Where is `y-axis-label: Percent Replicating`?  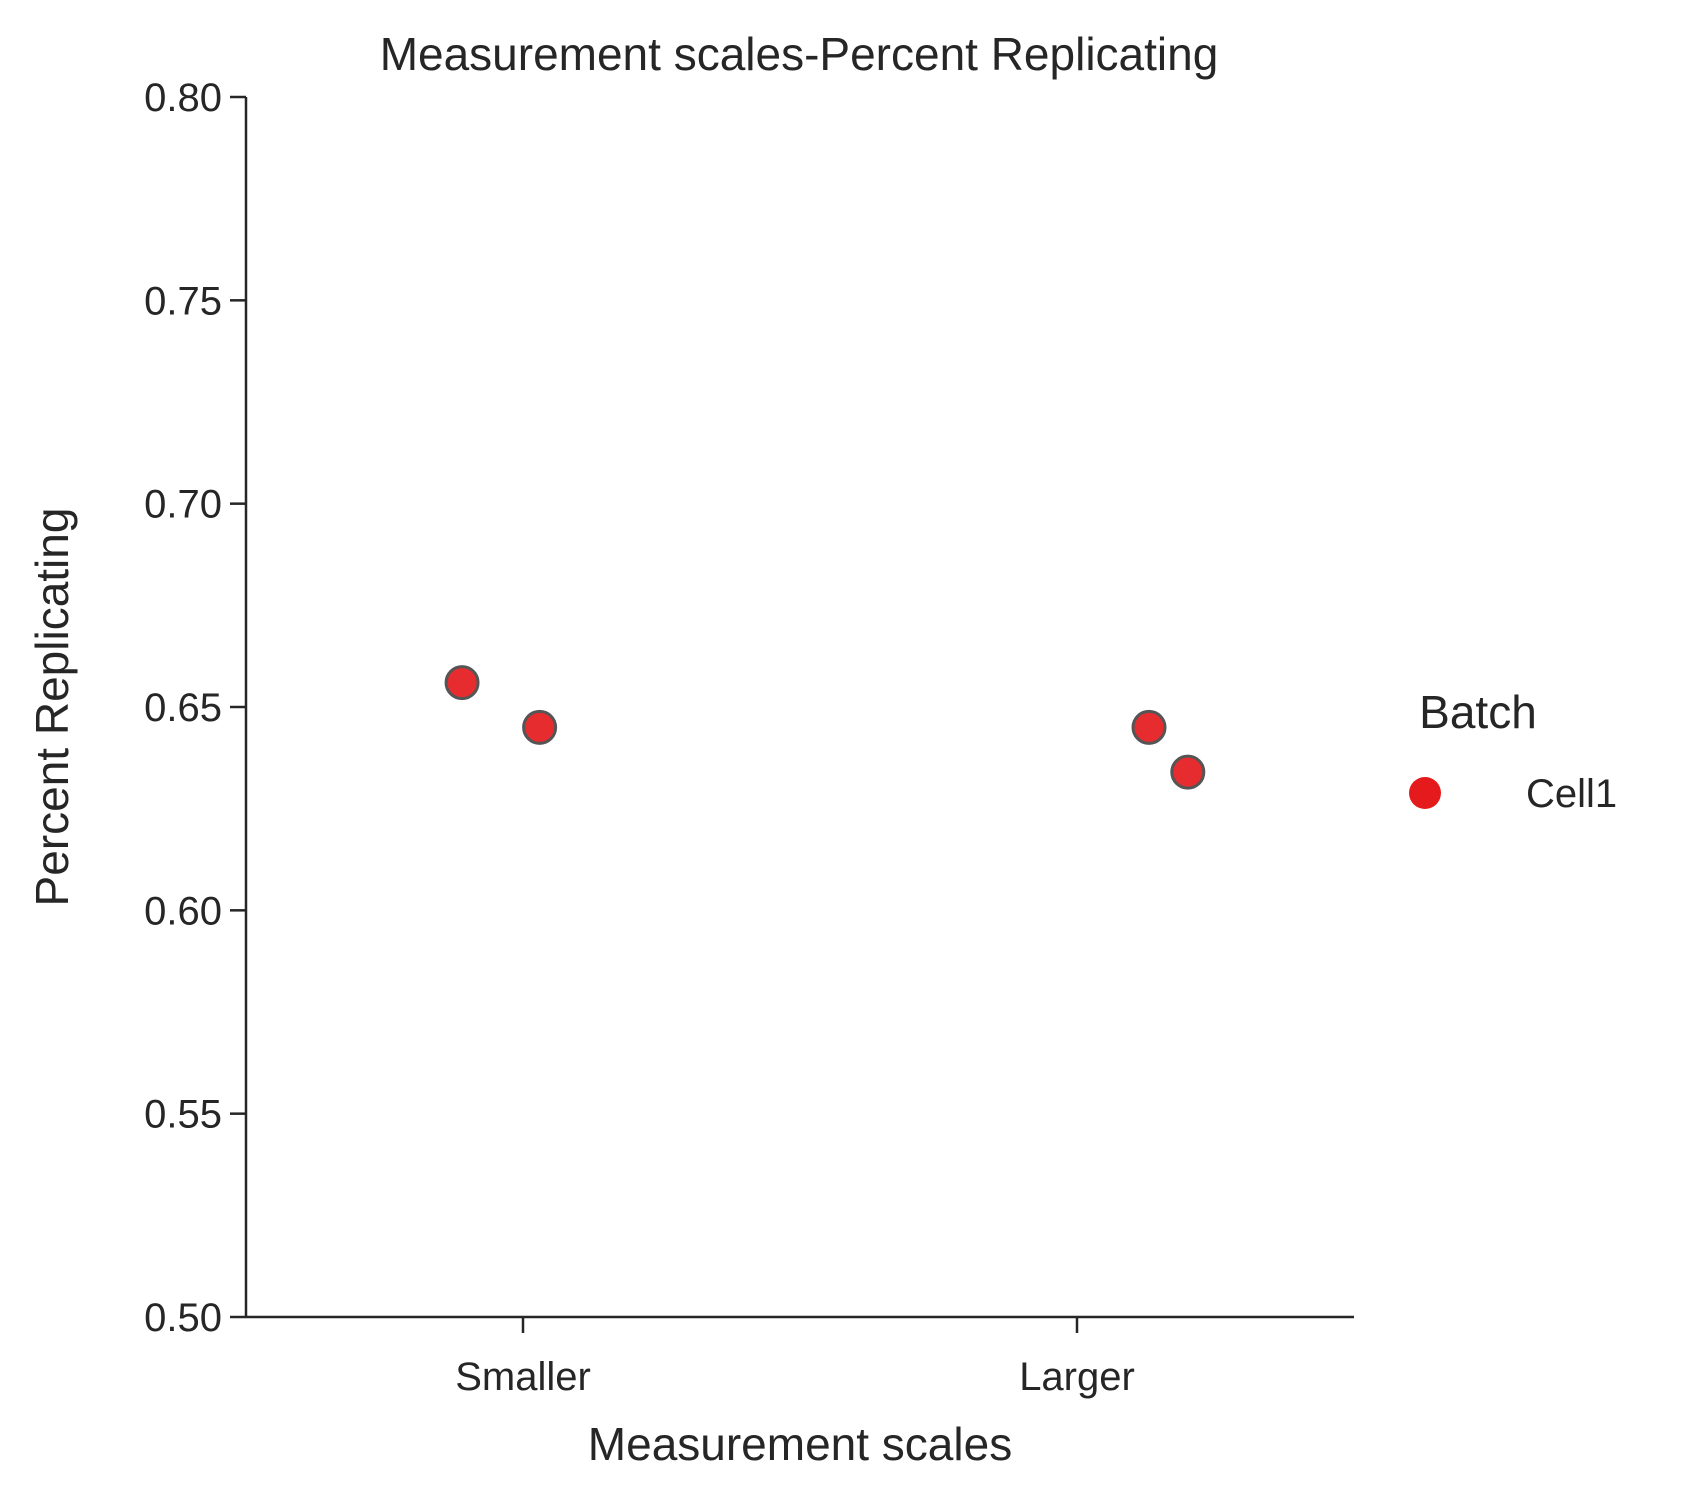 y-axis-label: Percent Replicating is located at coordinates (52, 707).